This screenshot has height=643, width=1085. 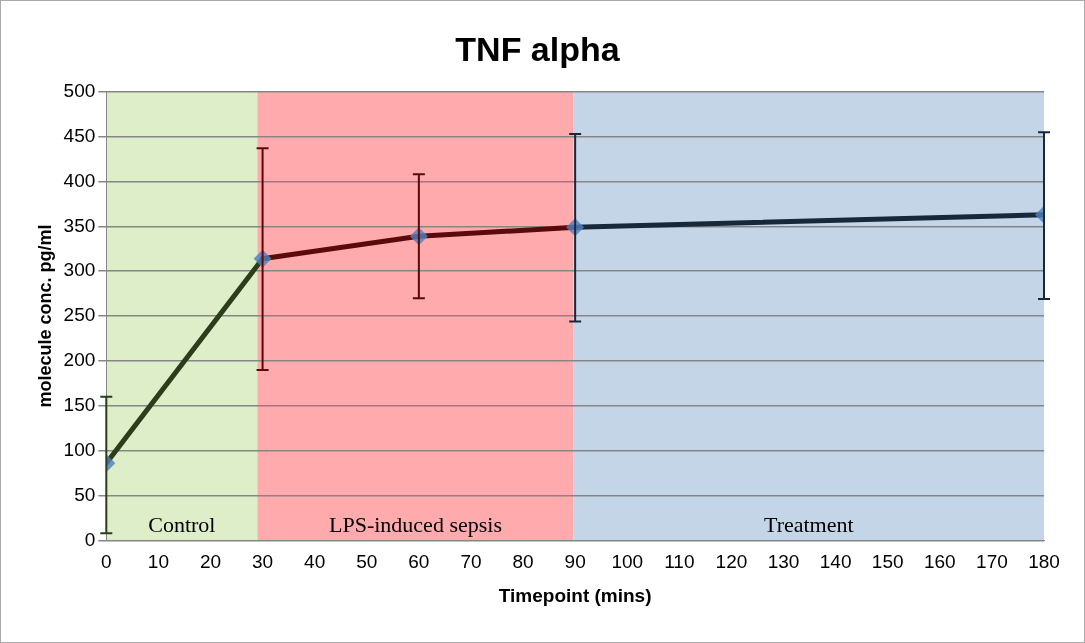 I want to click on y-tick-label: 50, so click(x=85, y=494).